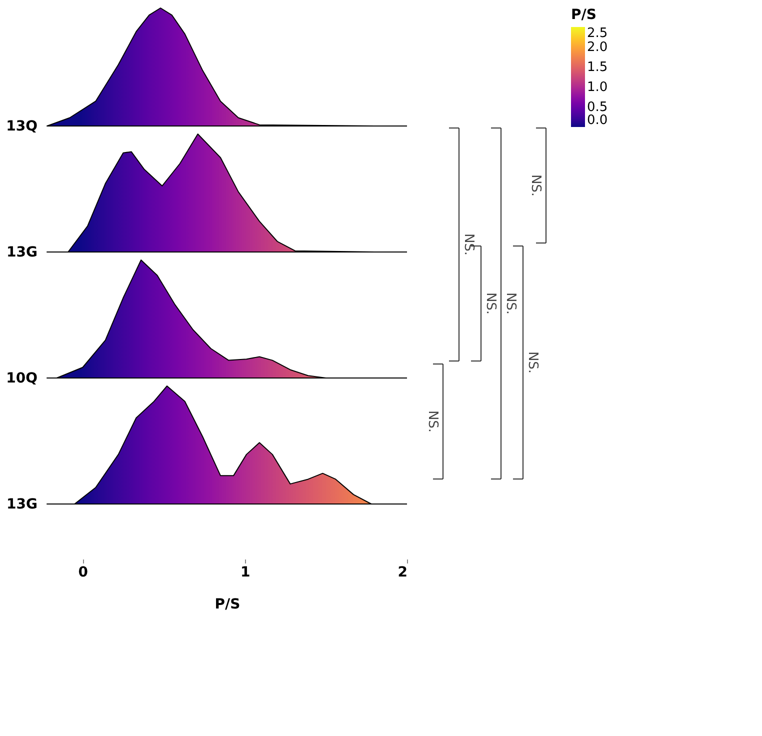 The height and width of the screenshot is (736, 762). I want to click on y-axis-title: 13Q, so click(22, 126).